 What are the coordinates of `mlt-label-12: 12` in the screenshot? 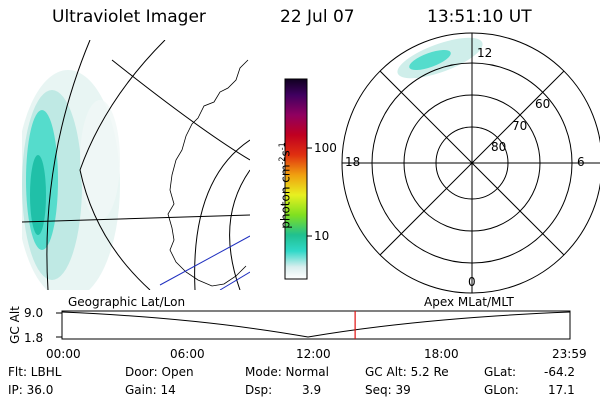 It's located at (485, 53).